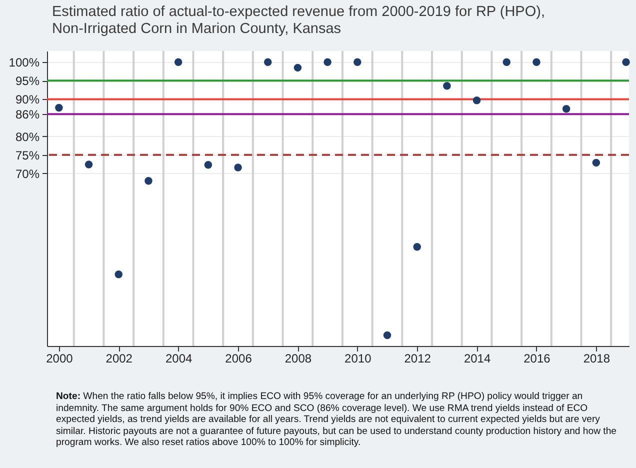 The width and height of the screenshot is (636, 468). I want to click on y-tick-label: 100%, so click(24, 63).